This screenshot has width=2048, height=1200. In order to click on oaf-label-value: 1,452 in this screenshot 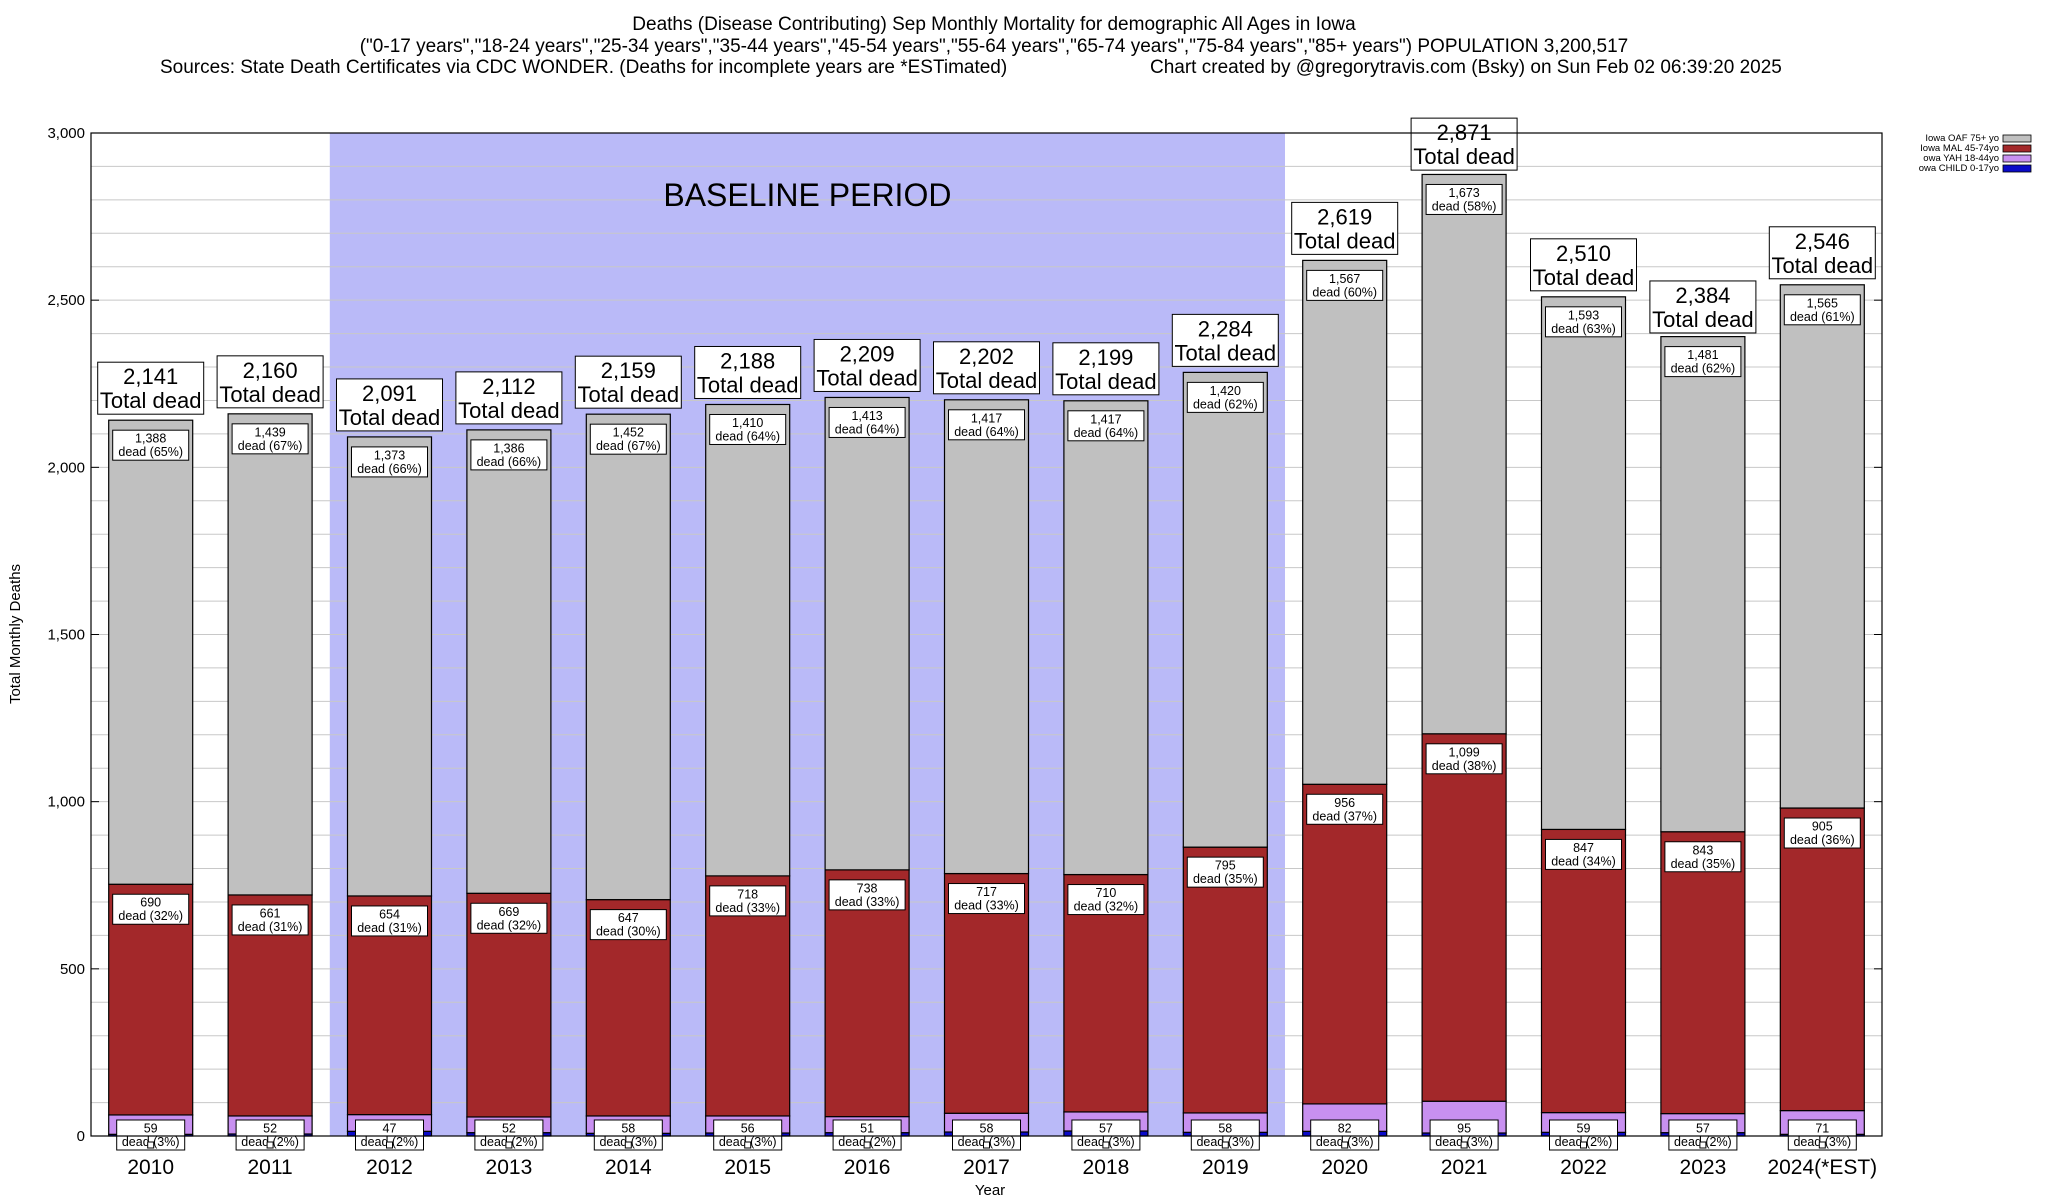, I will do `click(628, 433)`.